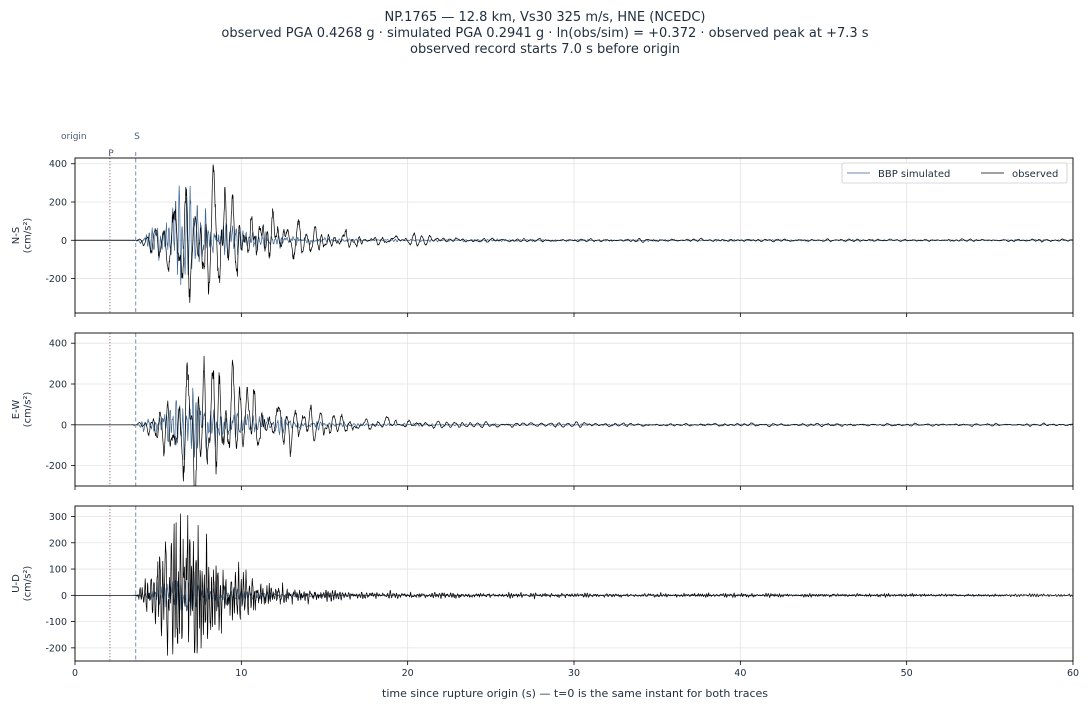 Image resolution: width=1089 pixels, height=710 pixels. I want to click on x-tick-label: 0, so click(75, 673).